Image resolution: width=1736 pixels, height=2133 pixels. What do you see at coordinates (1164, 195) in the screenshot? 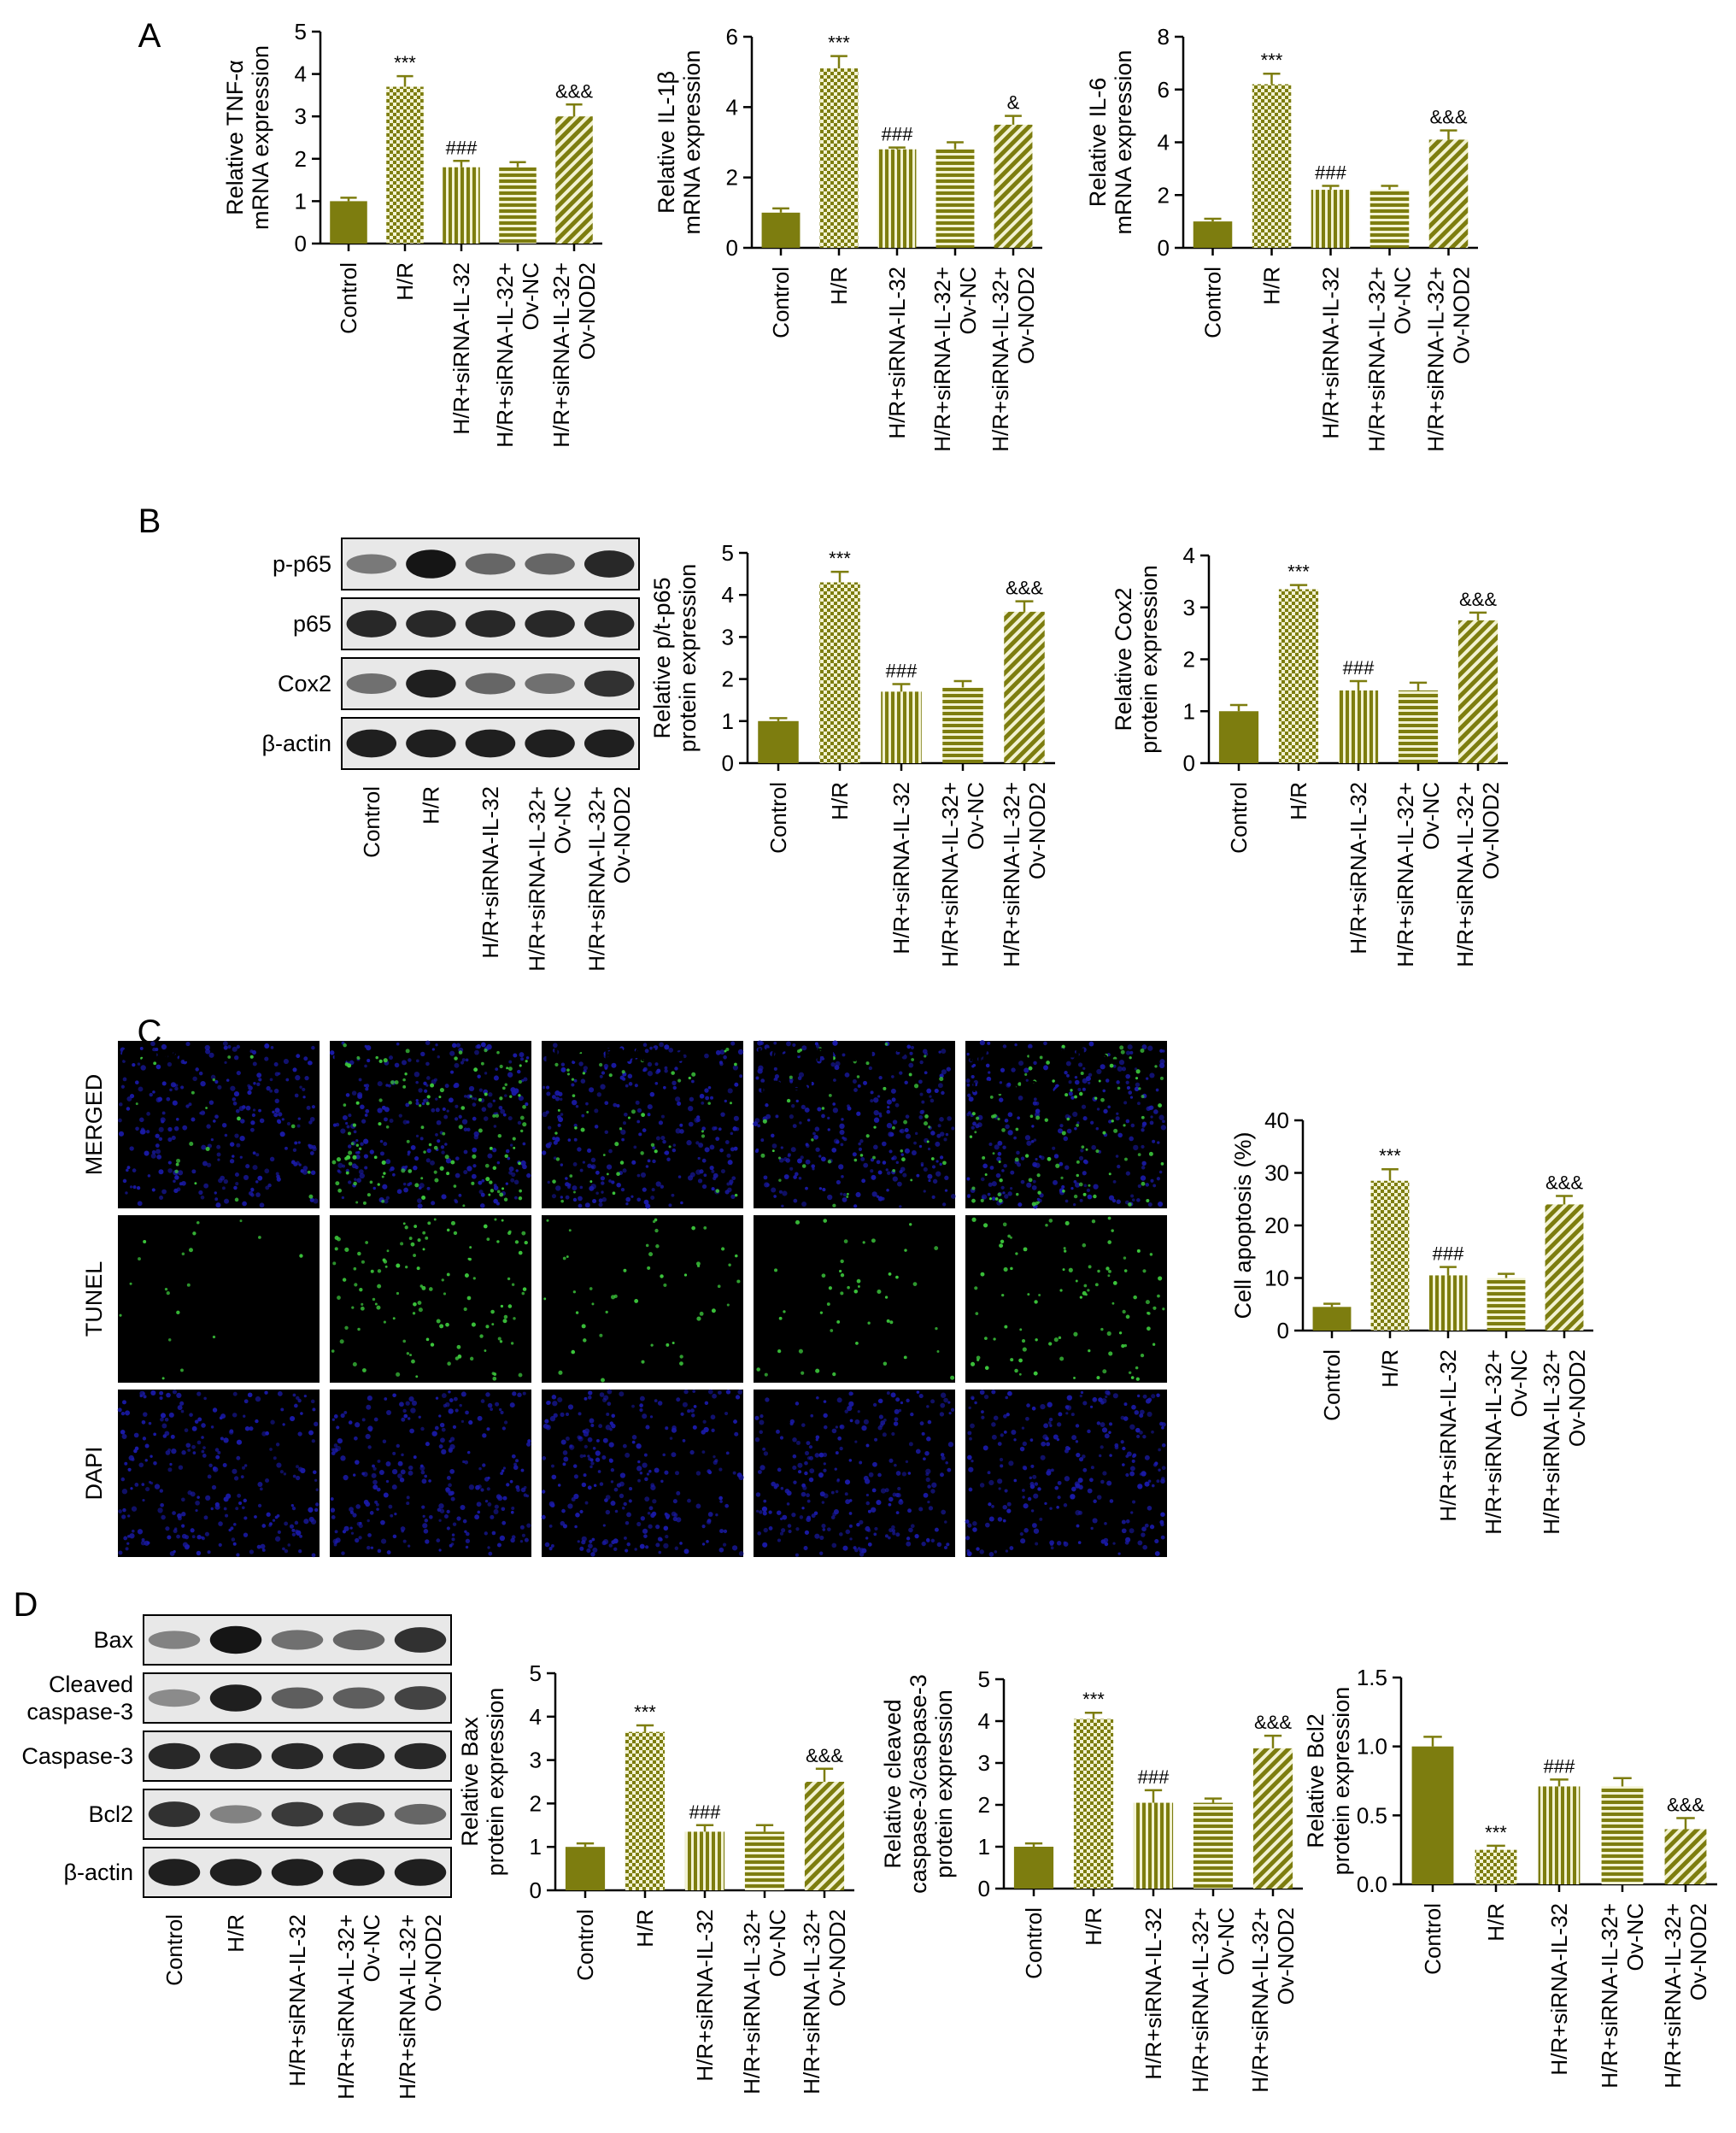
I see `y-tick-label: 2` at bounding box center [1164, 195].